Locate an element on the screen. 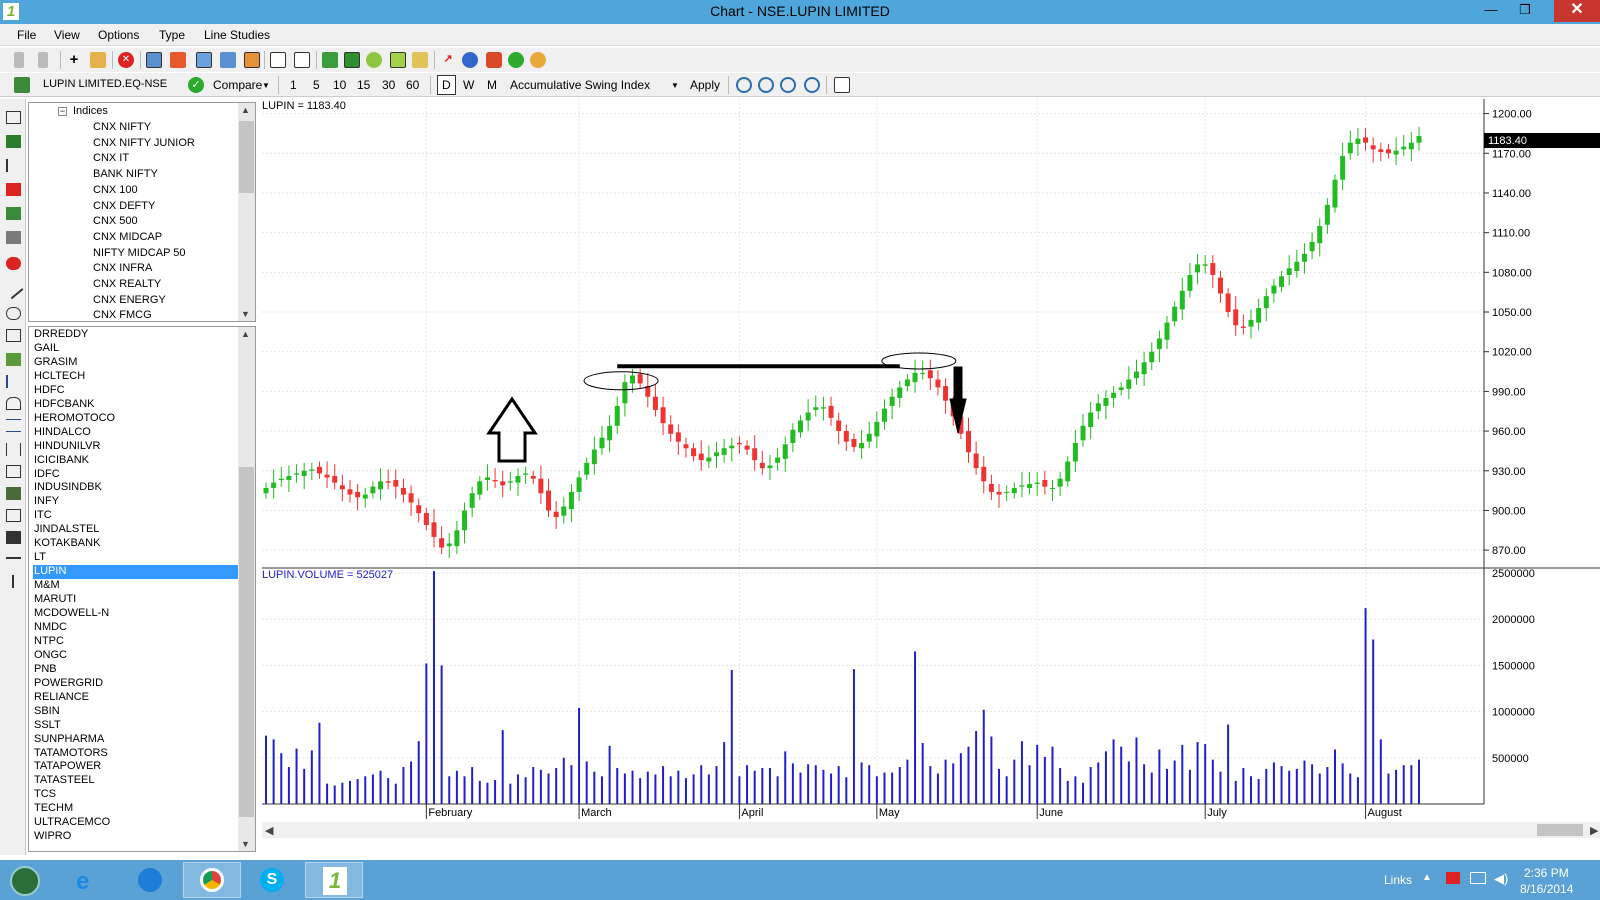 The height and width of the screenshot is (900, 1600). tree-root-indices: Indices is located at coordinates (90, 111).